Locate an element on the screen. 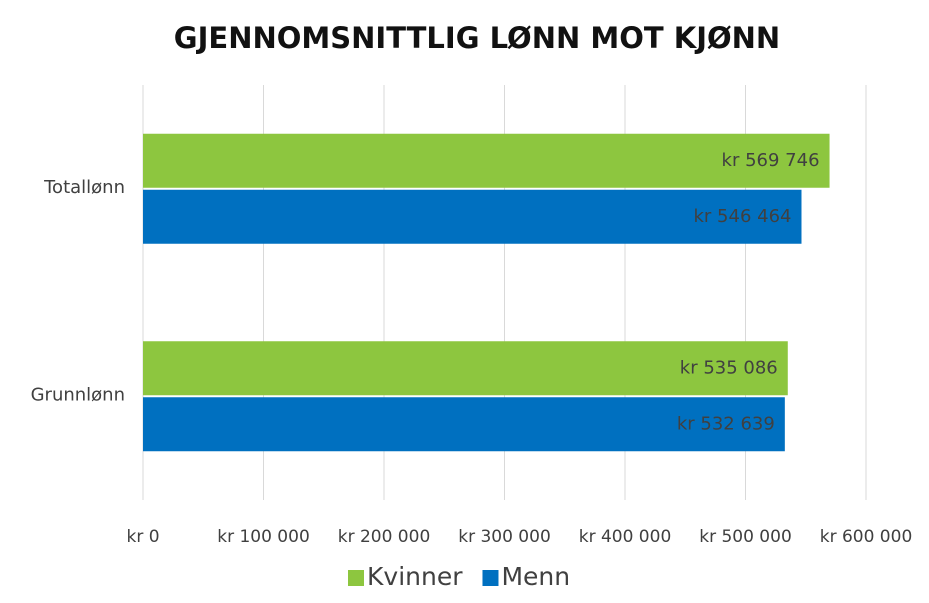 This screenshot has width=929, height=603. category-label: Totallønn is located at coordinates (84, 187).